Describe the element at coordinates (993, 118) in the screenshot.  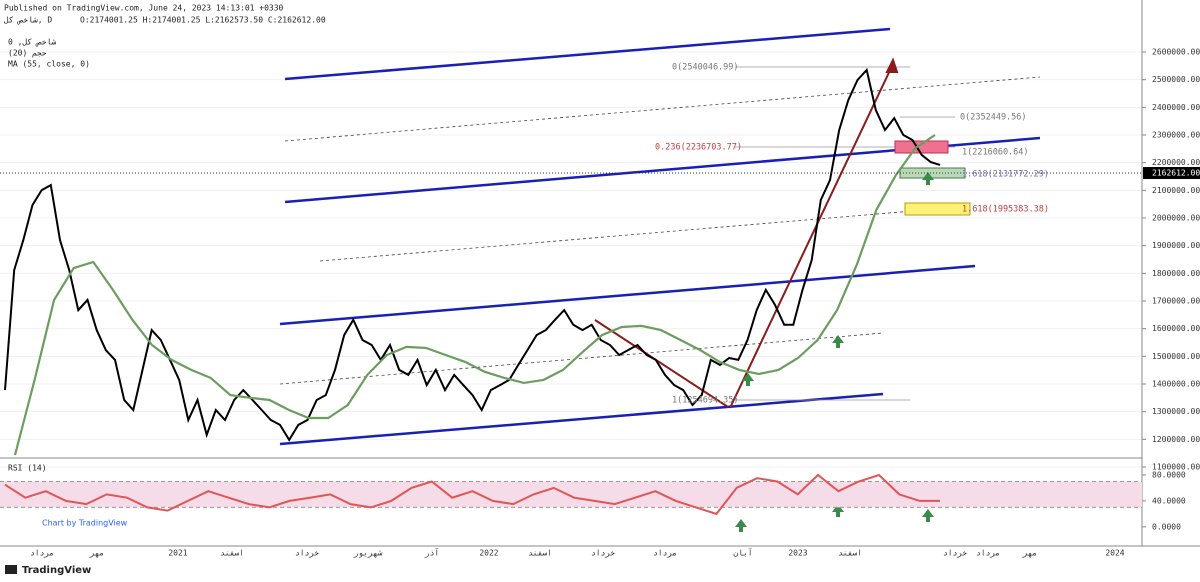
I see `fib-label: 0(2352449.56)` at that location.